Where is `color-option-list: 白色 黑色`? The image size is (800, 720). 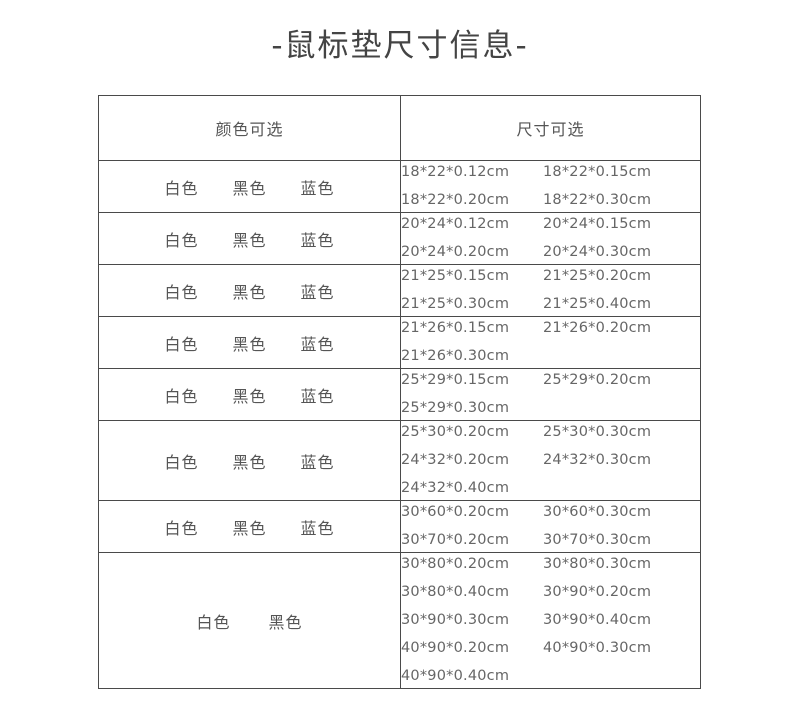
color-option-list: 白色 黑色 is located at coordinates (249, 621).